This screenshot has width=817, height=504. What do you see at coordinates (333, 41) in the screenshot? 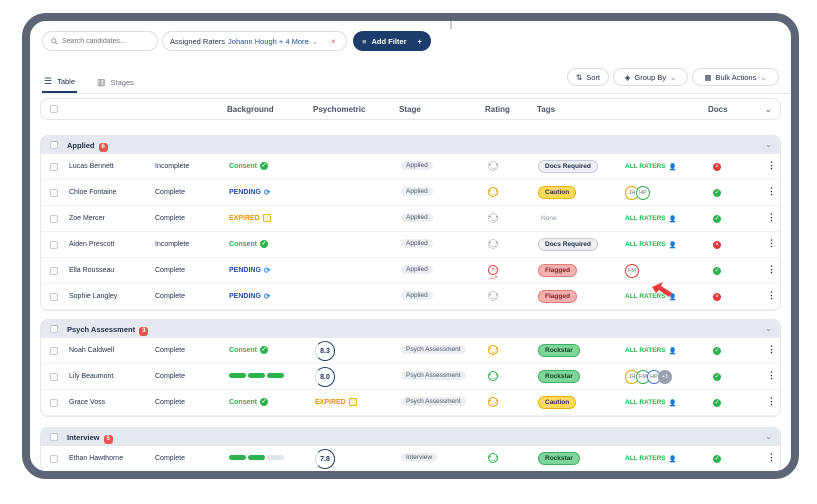
I see `clear-filter-icon: ×` at bounding box center [333, 41].